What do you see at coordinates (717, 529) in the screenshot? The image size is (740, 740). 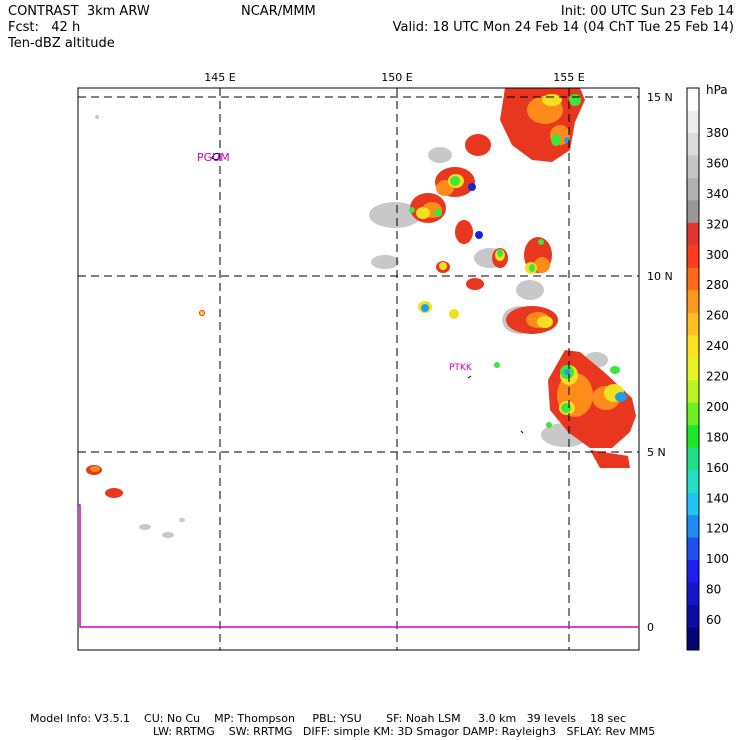 I see `colorbar-label: 120` at bounding box center [717, 529].